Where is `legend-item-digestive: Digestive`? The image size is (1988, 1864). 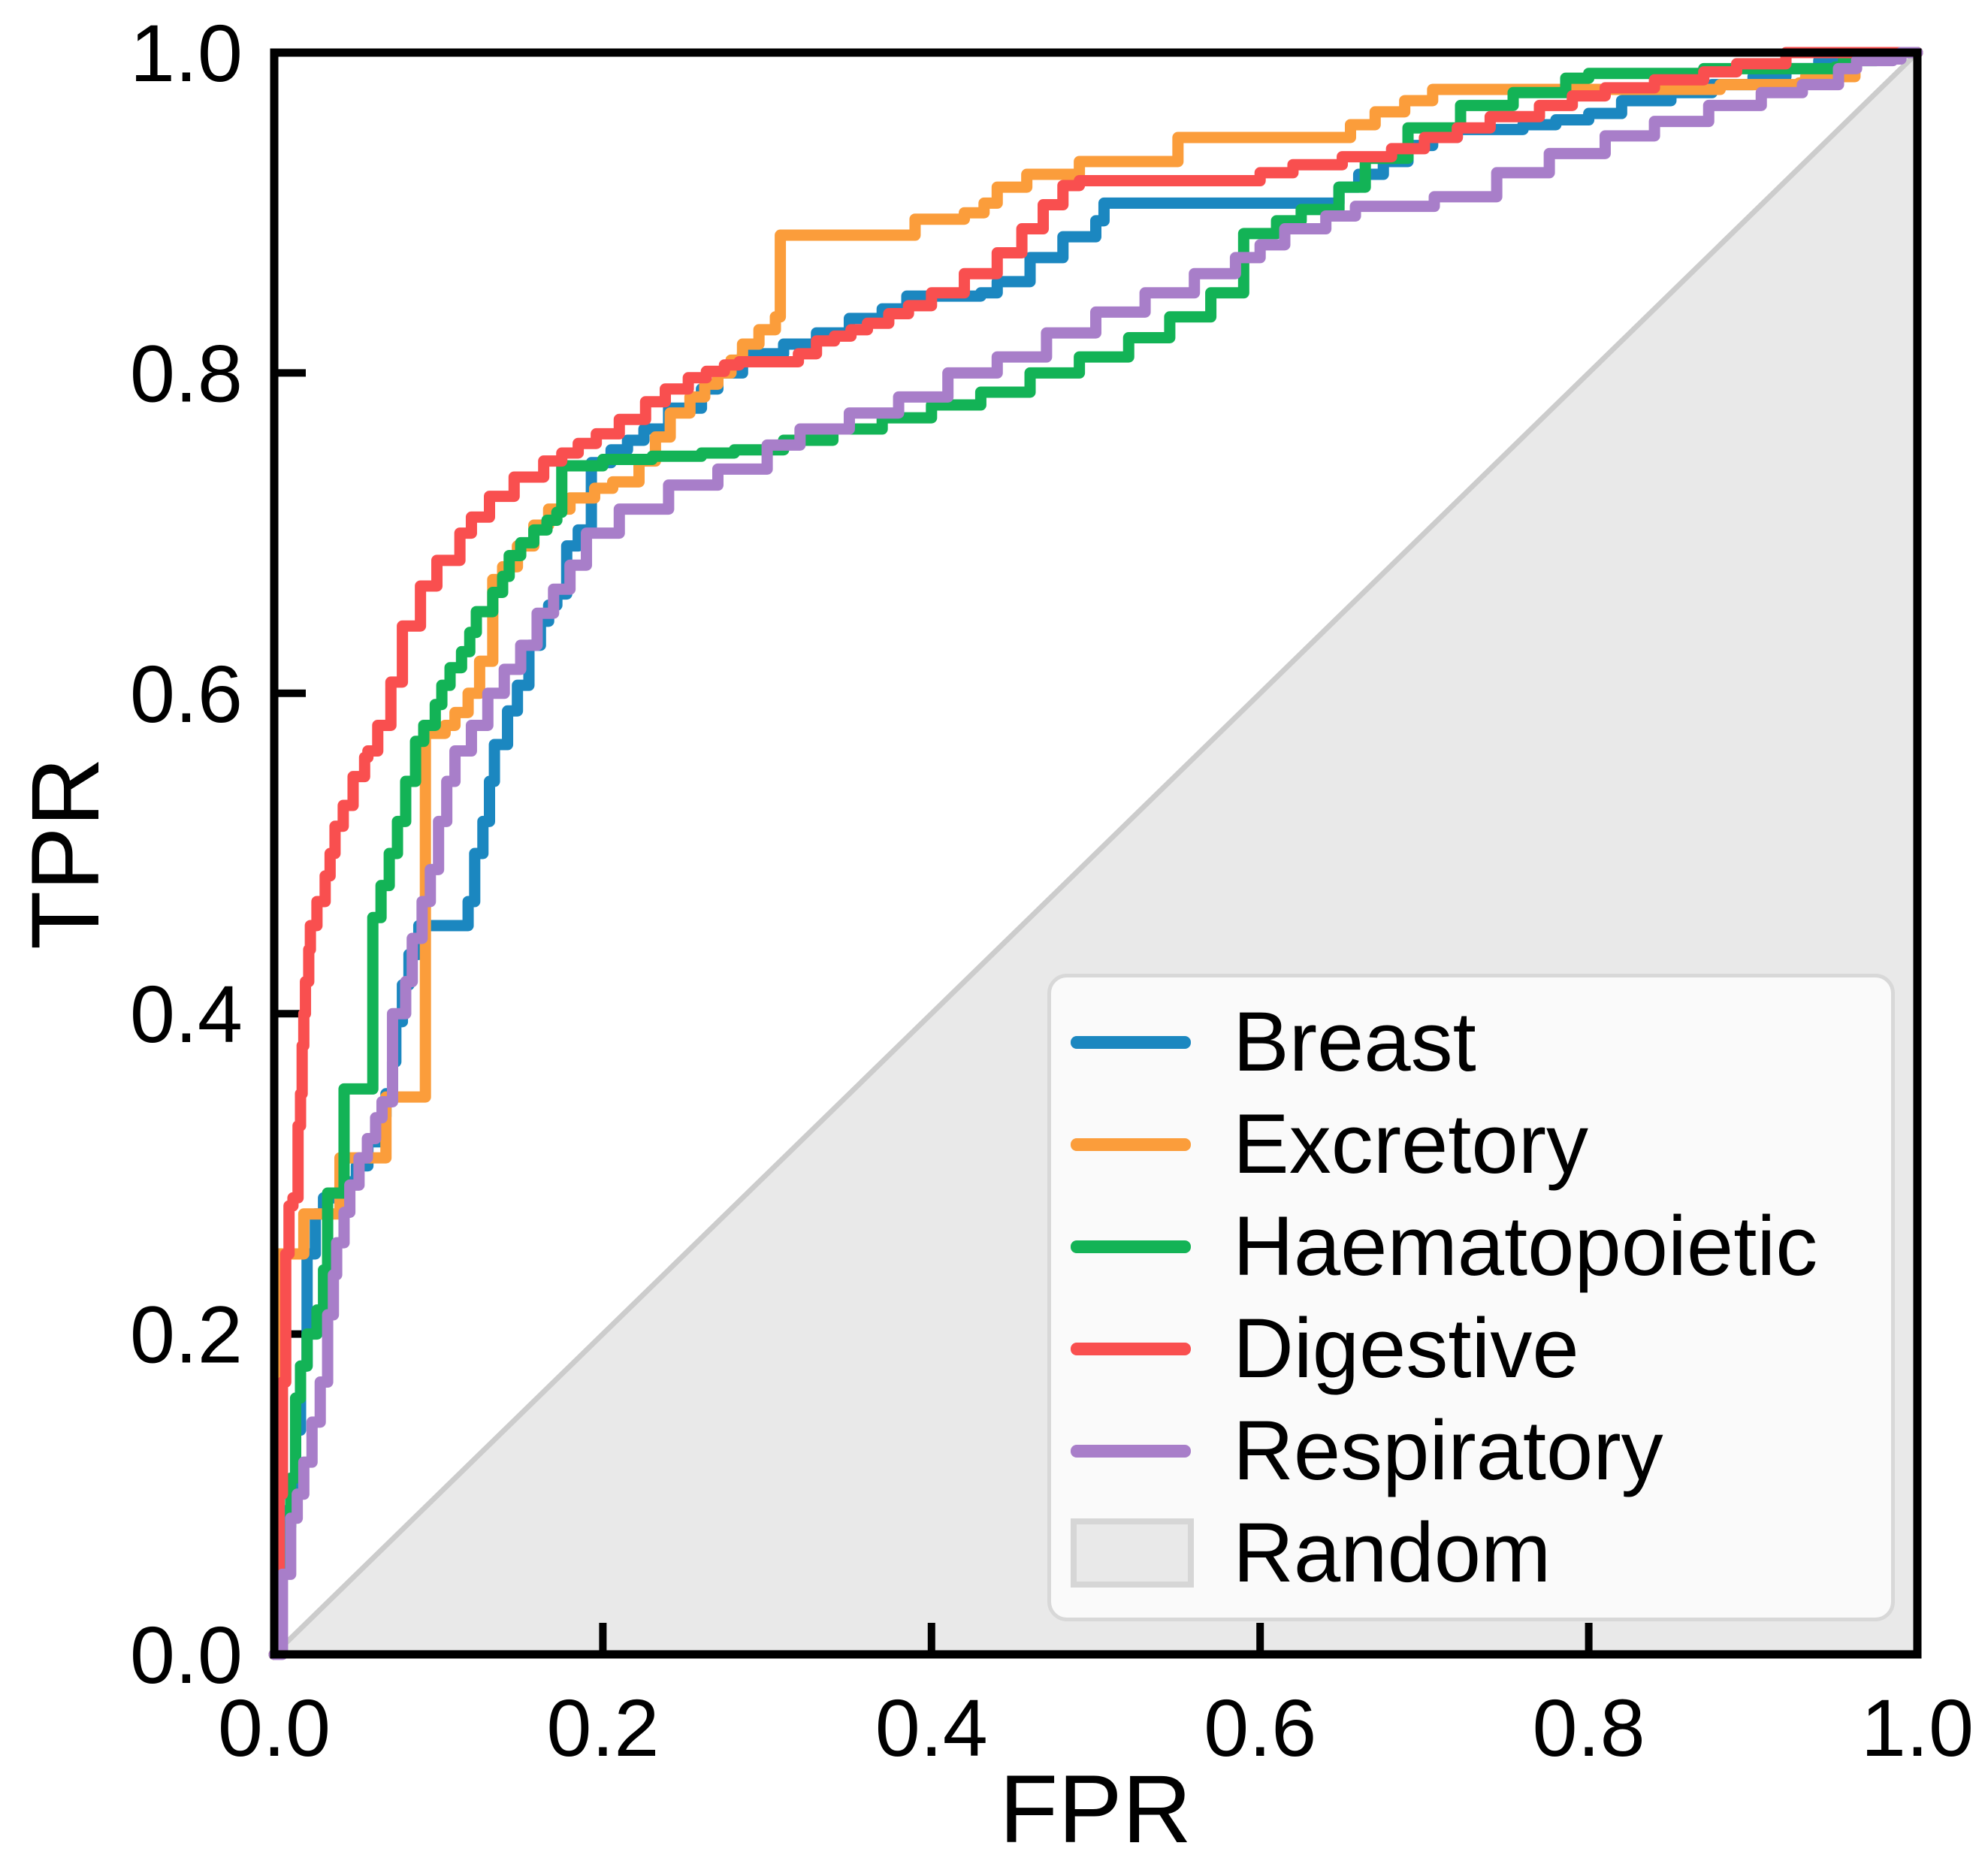 legend-item-digestive: Digestive is located at coordinates (1481, 1349).